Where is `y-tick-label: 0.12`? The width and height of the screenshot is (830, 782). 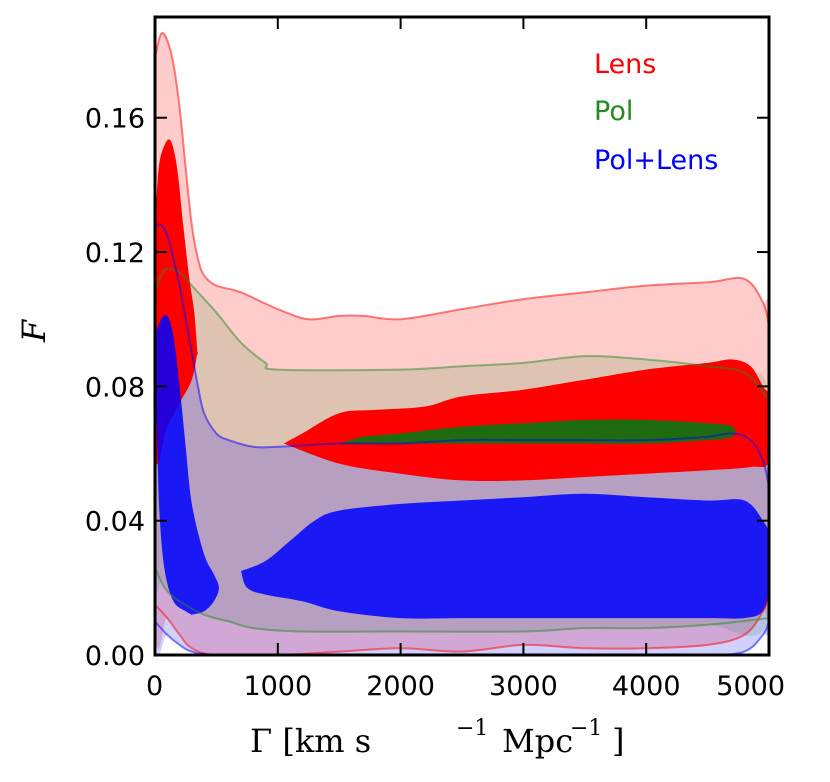
y-tick-label: 0.12 is located at coordinates (115, 253).